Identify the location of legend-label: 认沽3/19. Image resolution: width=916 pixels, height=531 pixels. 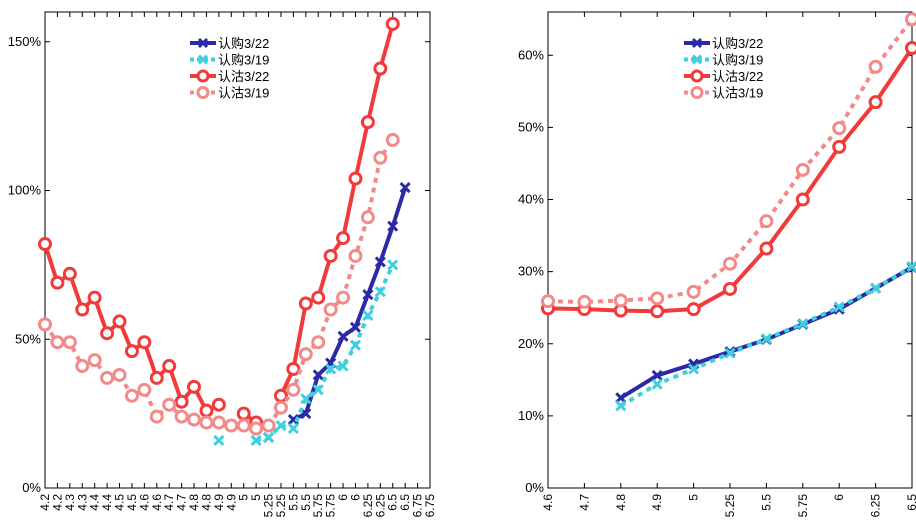
(243, 93).